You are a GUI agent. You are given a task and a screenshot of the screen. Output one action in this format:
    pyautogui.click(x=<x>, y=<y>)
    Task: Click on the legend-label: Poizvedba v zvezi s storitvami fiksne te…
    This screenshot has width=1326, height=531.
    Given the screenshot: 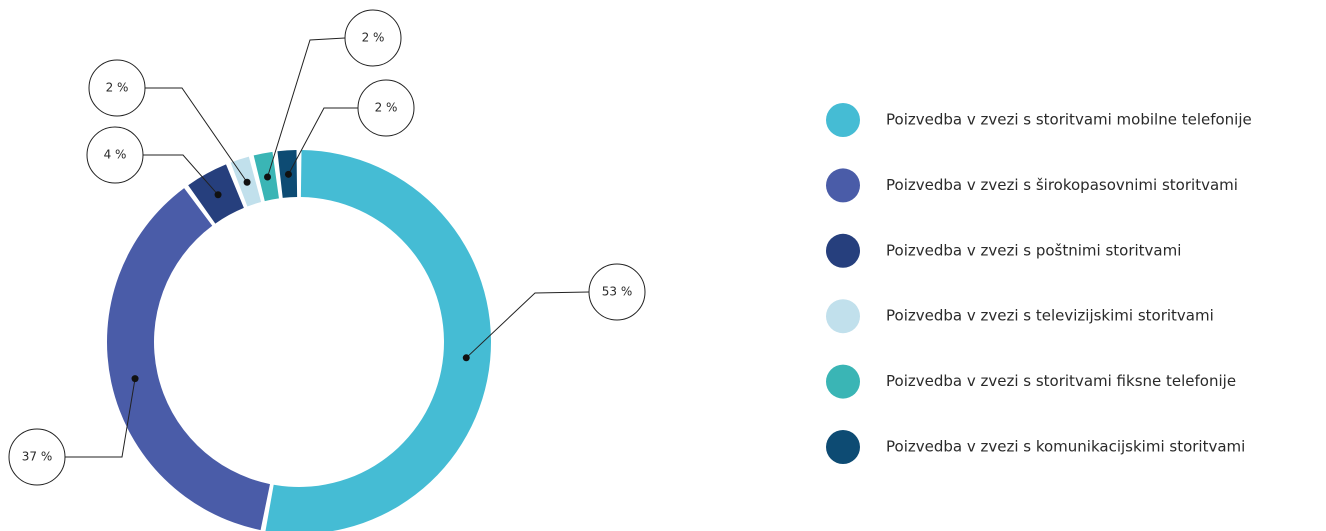 What is the action you would take?
    pyautogui.click(x=1061, y=381)
    